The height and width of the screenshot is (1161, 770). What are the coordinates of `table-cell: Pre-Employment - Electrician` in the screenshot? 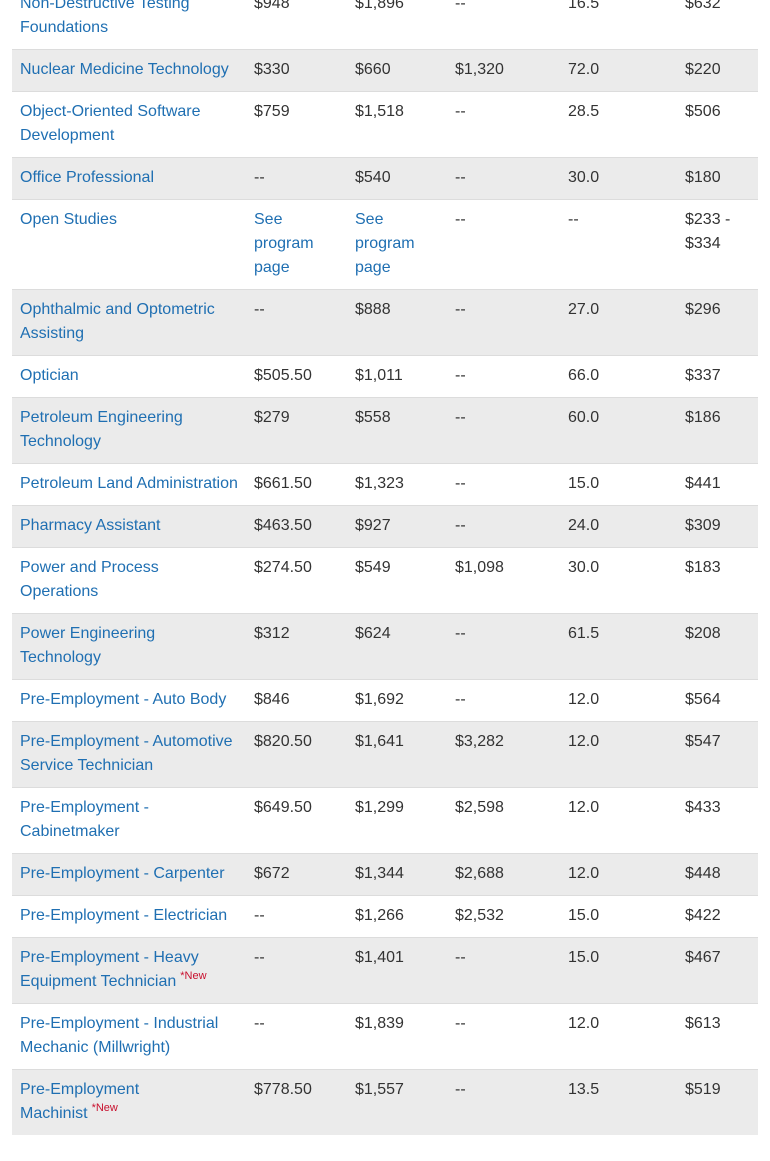 It's located at (129, 916).